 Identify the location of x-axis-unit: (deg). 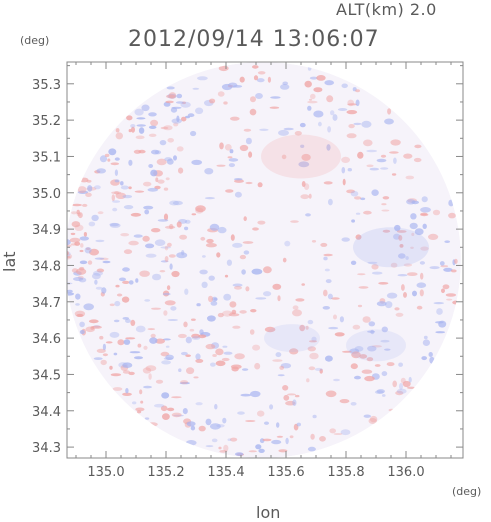
(467, 491).